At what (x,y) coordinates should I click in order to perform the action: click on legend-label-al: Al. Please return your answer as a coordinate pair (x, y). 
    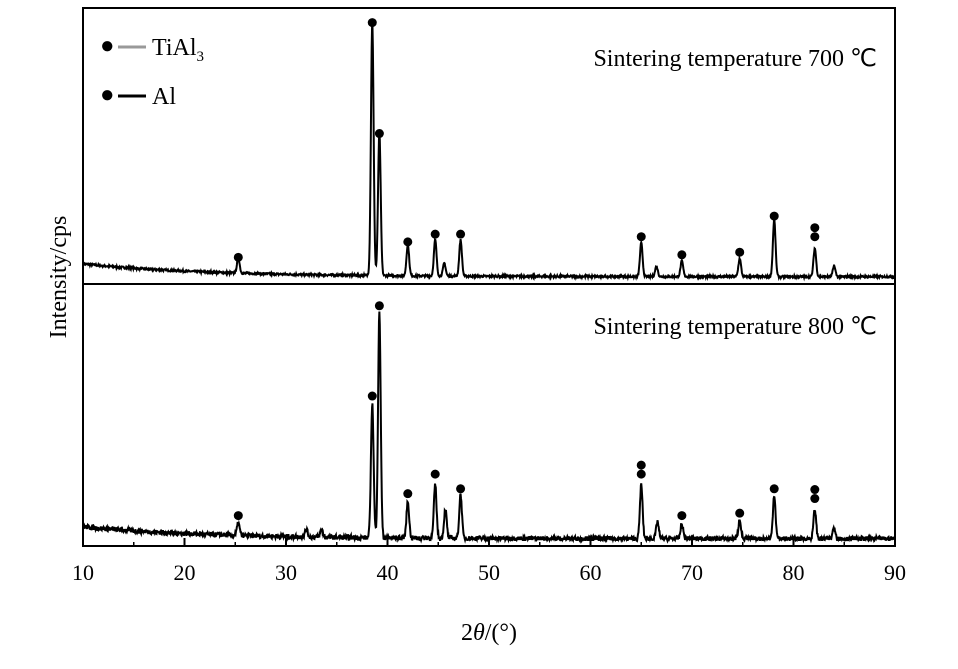
    Looking at the image, I should click on (164, 97).